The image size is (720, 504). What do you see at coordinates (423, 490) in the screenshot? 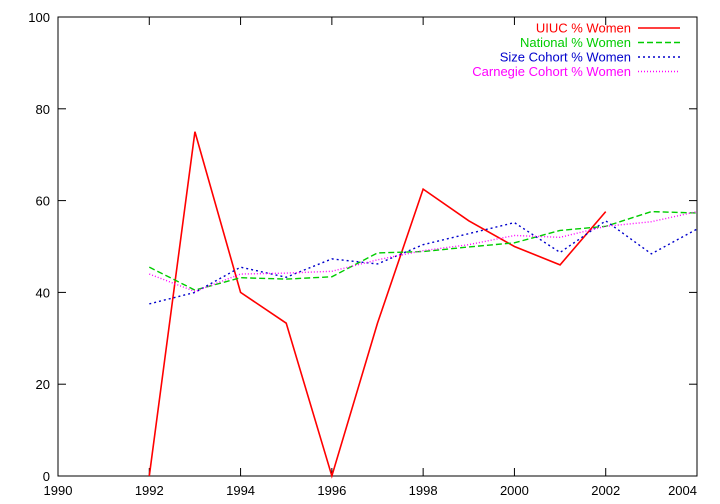
I see `x-tick-label: 1998` at bounding box center [423, 490].